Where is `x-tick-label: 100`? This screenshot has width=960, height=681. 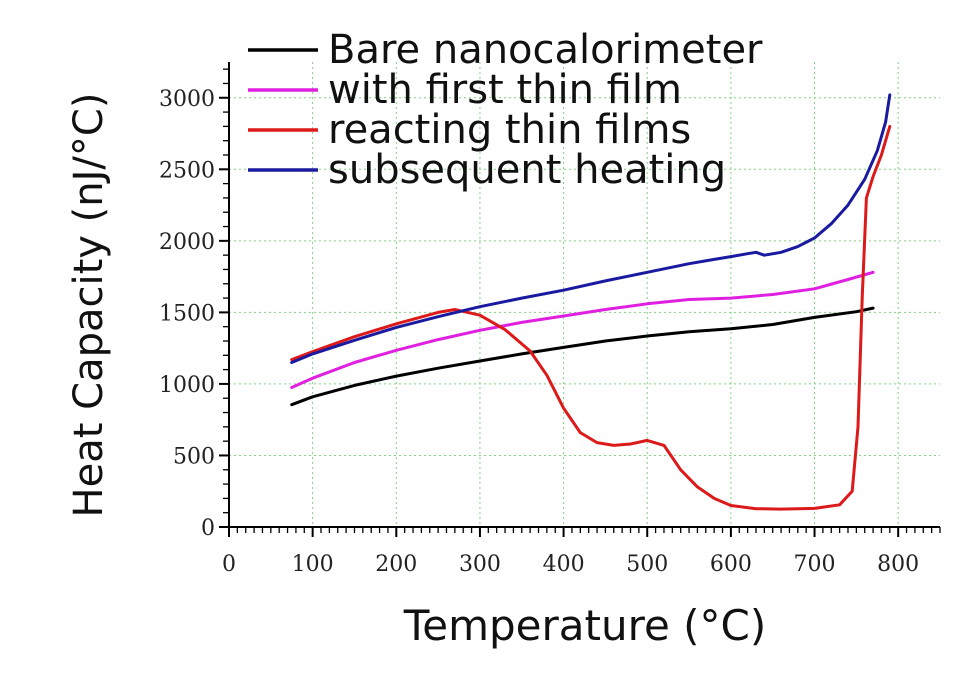
x-tick-label: 100 is located at coordinates (313, 564).